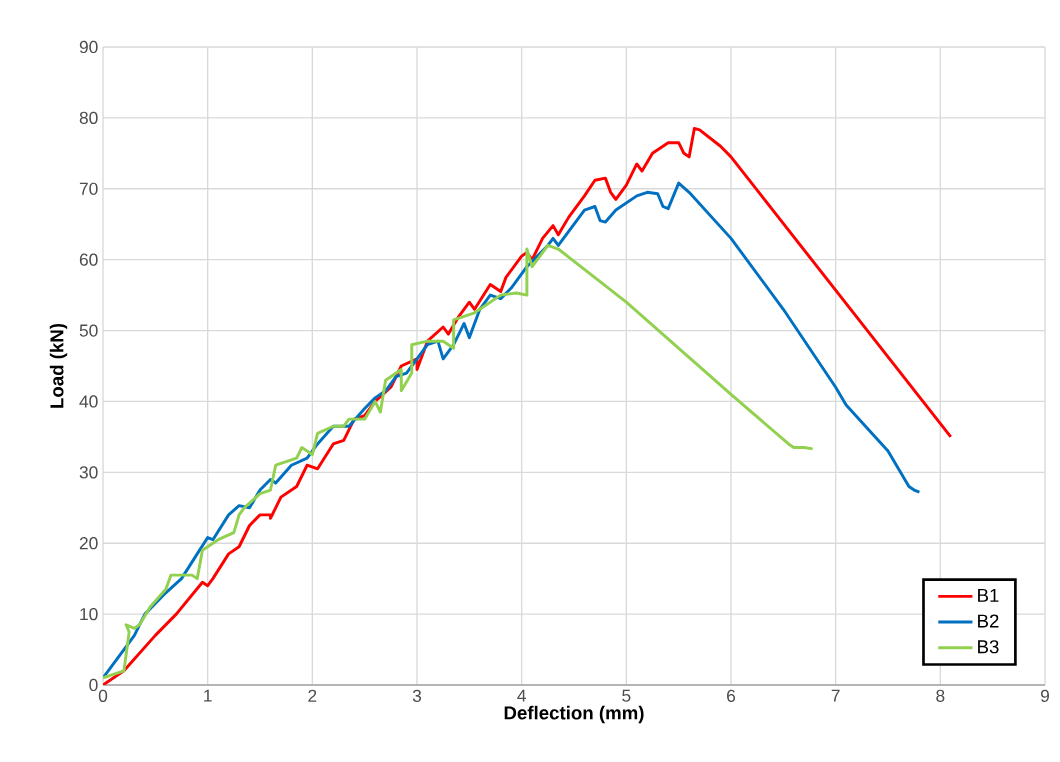  I want to click on x-tick-label: 3, so click(417, 695).